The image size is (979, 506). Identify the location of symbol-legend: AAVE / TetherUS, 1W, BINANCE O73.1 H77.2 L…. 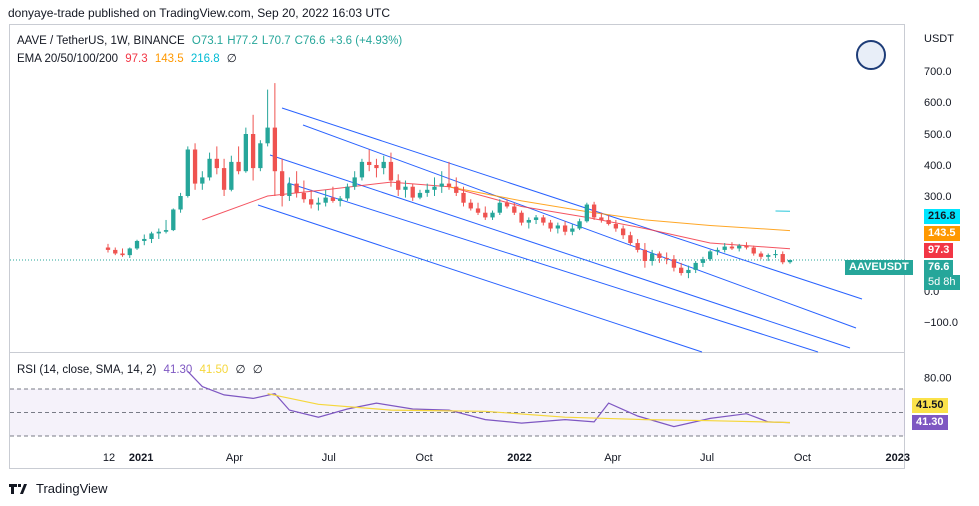
(211, 41).